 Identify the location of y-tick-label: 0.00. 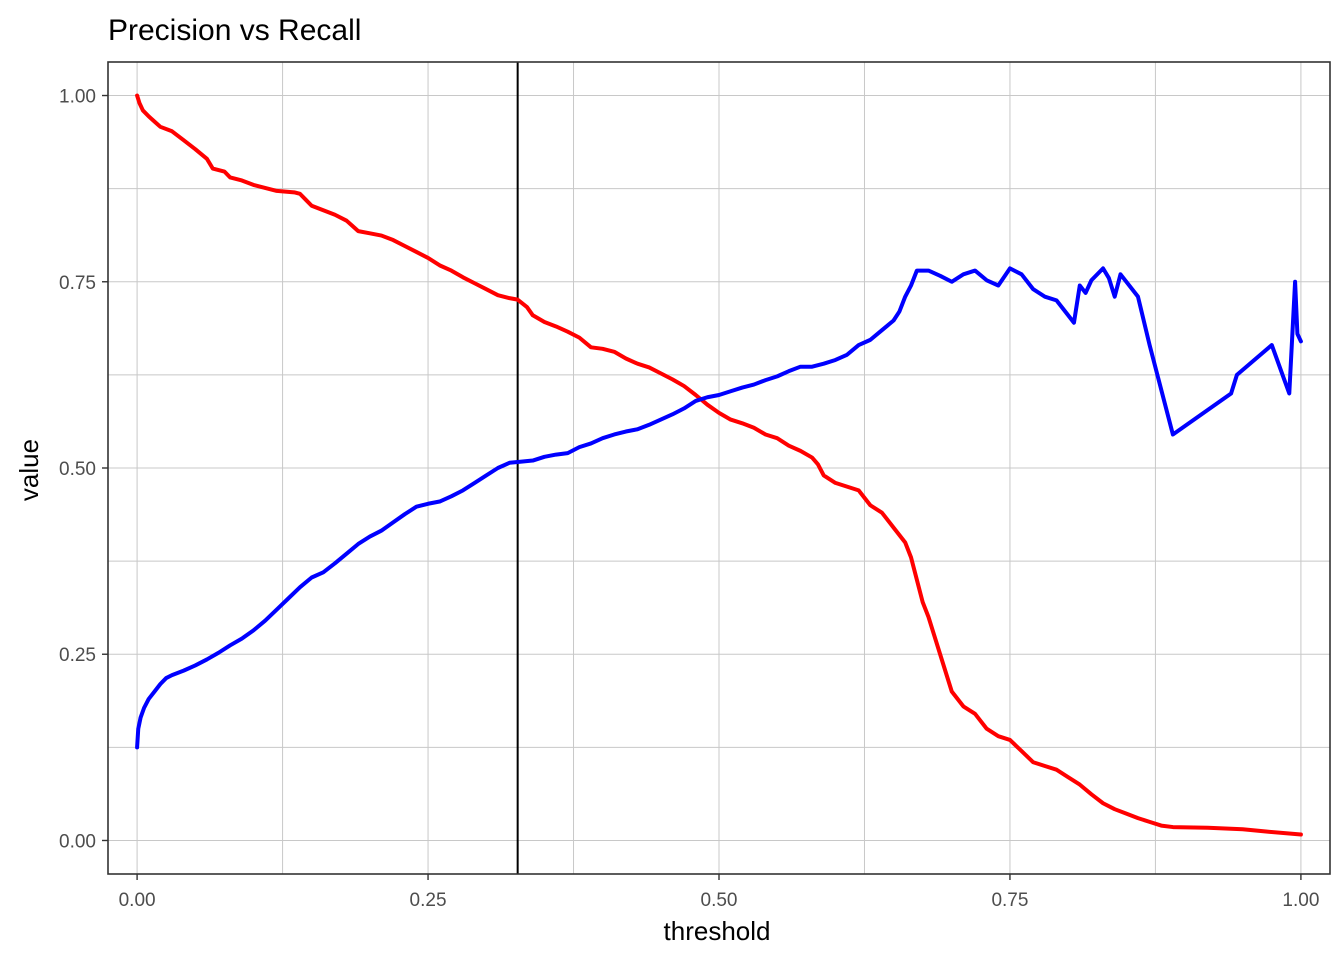
(77, 841).